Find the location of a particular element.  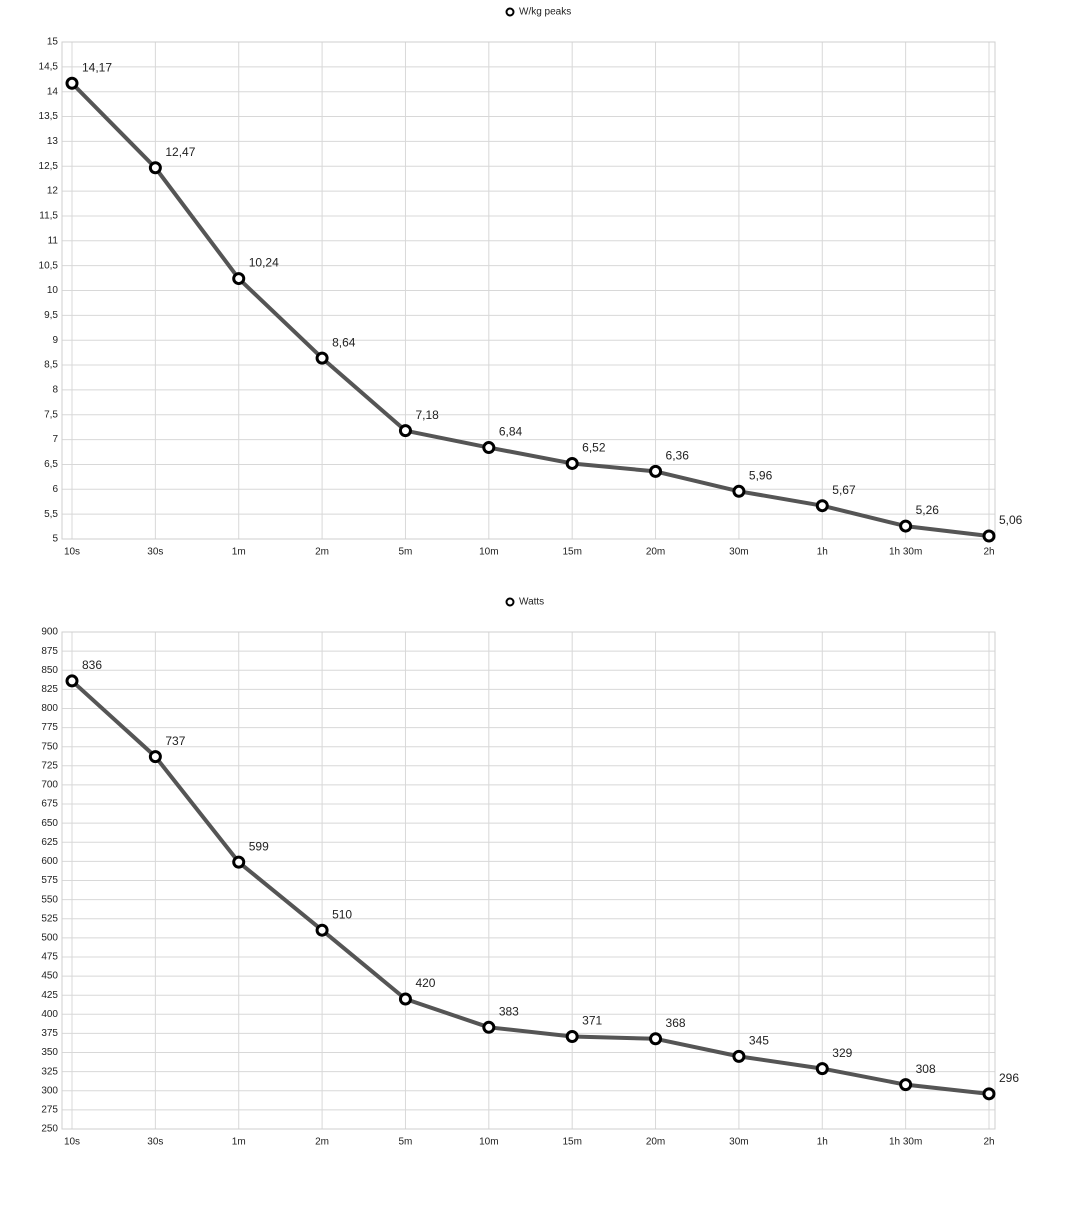

y-tick-label: 450 is located at coordinates (49, 976).